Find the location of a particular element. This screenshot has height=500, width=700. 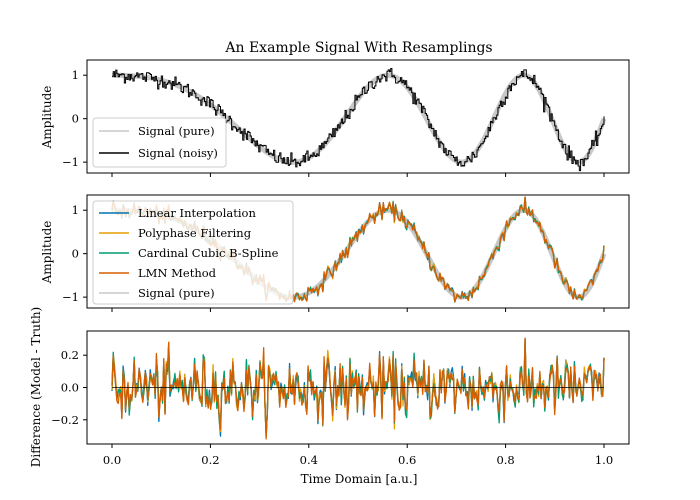

middle-panel-xticks is located at coordinates (358, 310).